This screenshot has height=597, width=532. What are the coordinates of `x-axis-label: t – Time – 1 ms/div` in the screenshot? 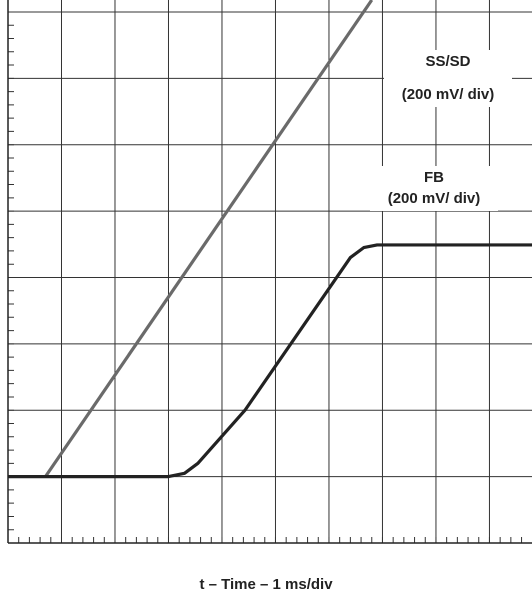 It's located at (266, 584).